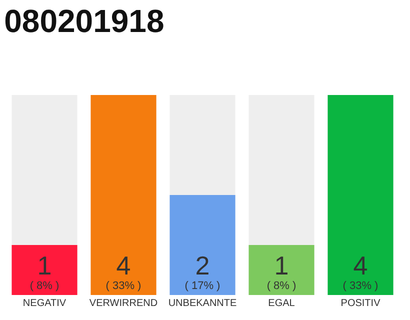 The width and height of the screenshot is (410, 320). Describe the element at coordinates (123, 303) in the screenshot. I see `x-tick-label: VERWIRREND` at that location.